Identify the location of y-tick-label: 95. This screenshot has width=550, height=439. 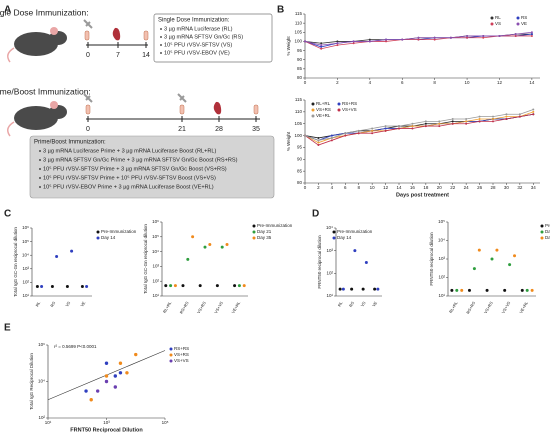
(300, 147).